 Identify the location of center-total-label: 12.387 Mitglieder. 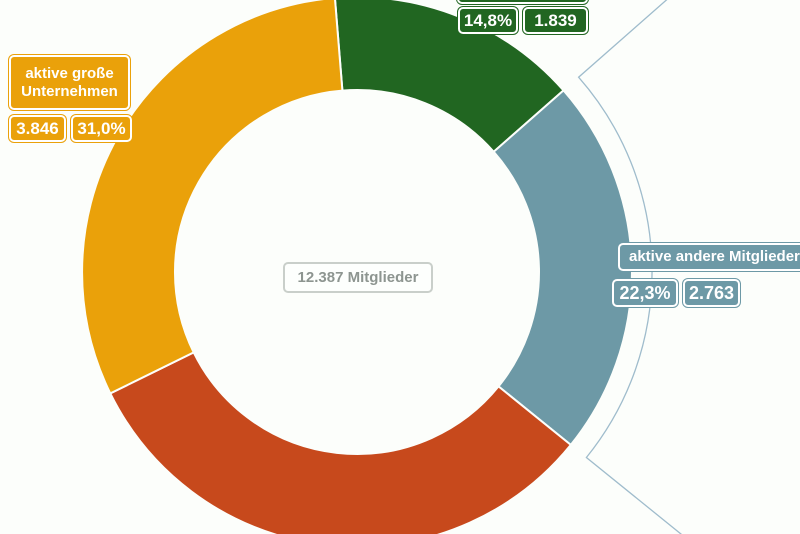
(358, 277).